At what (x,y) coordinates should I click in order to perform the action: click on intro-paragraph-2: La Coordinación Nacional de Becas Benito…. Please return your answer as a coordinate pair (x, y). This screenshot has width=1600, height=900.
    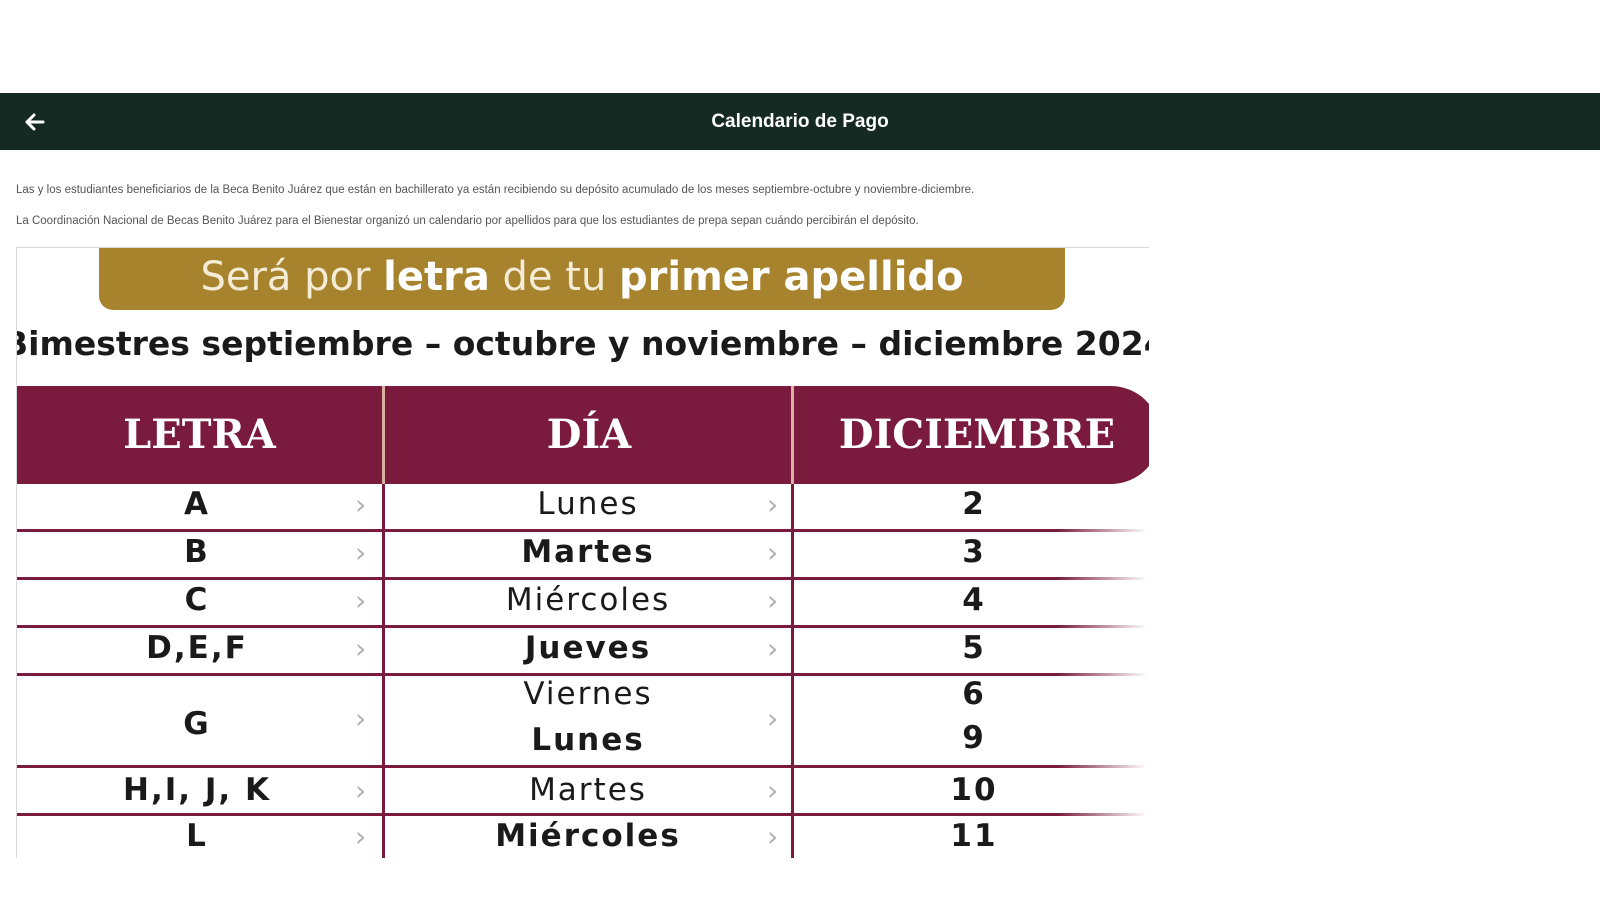
    Looking at the image, I should click on (467, 221).